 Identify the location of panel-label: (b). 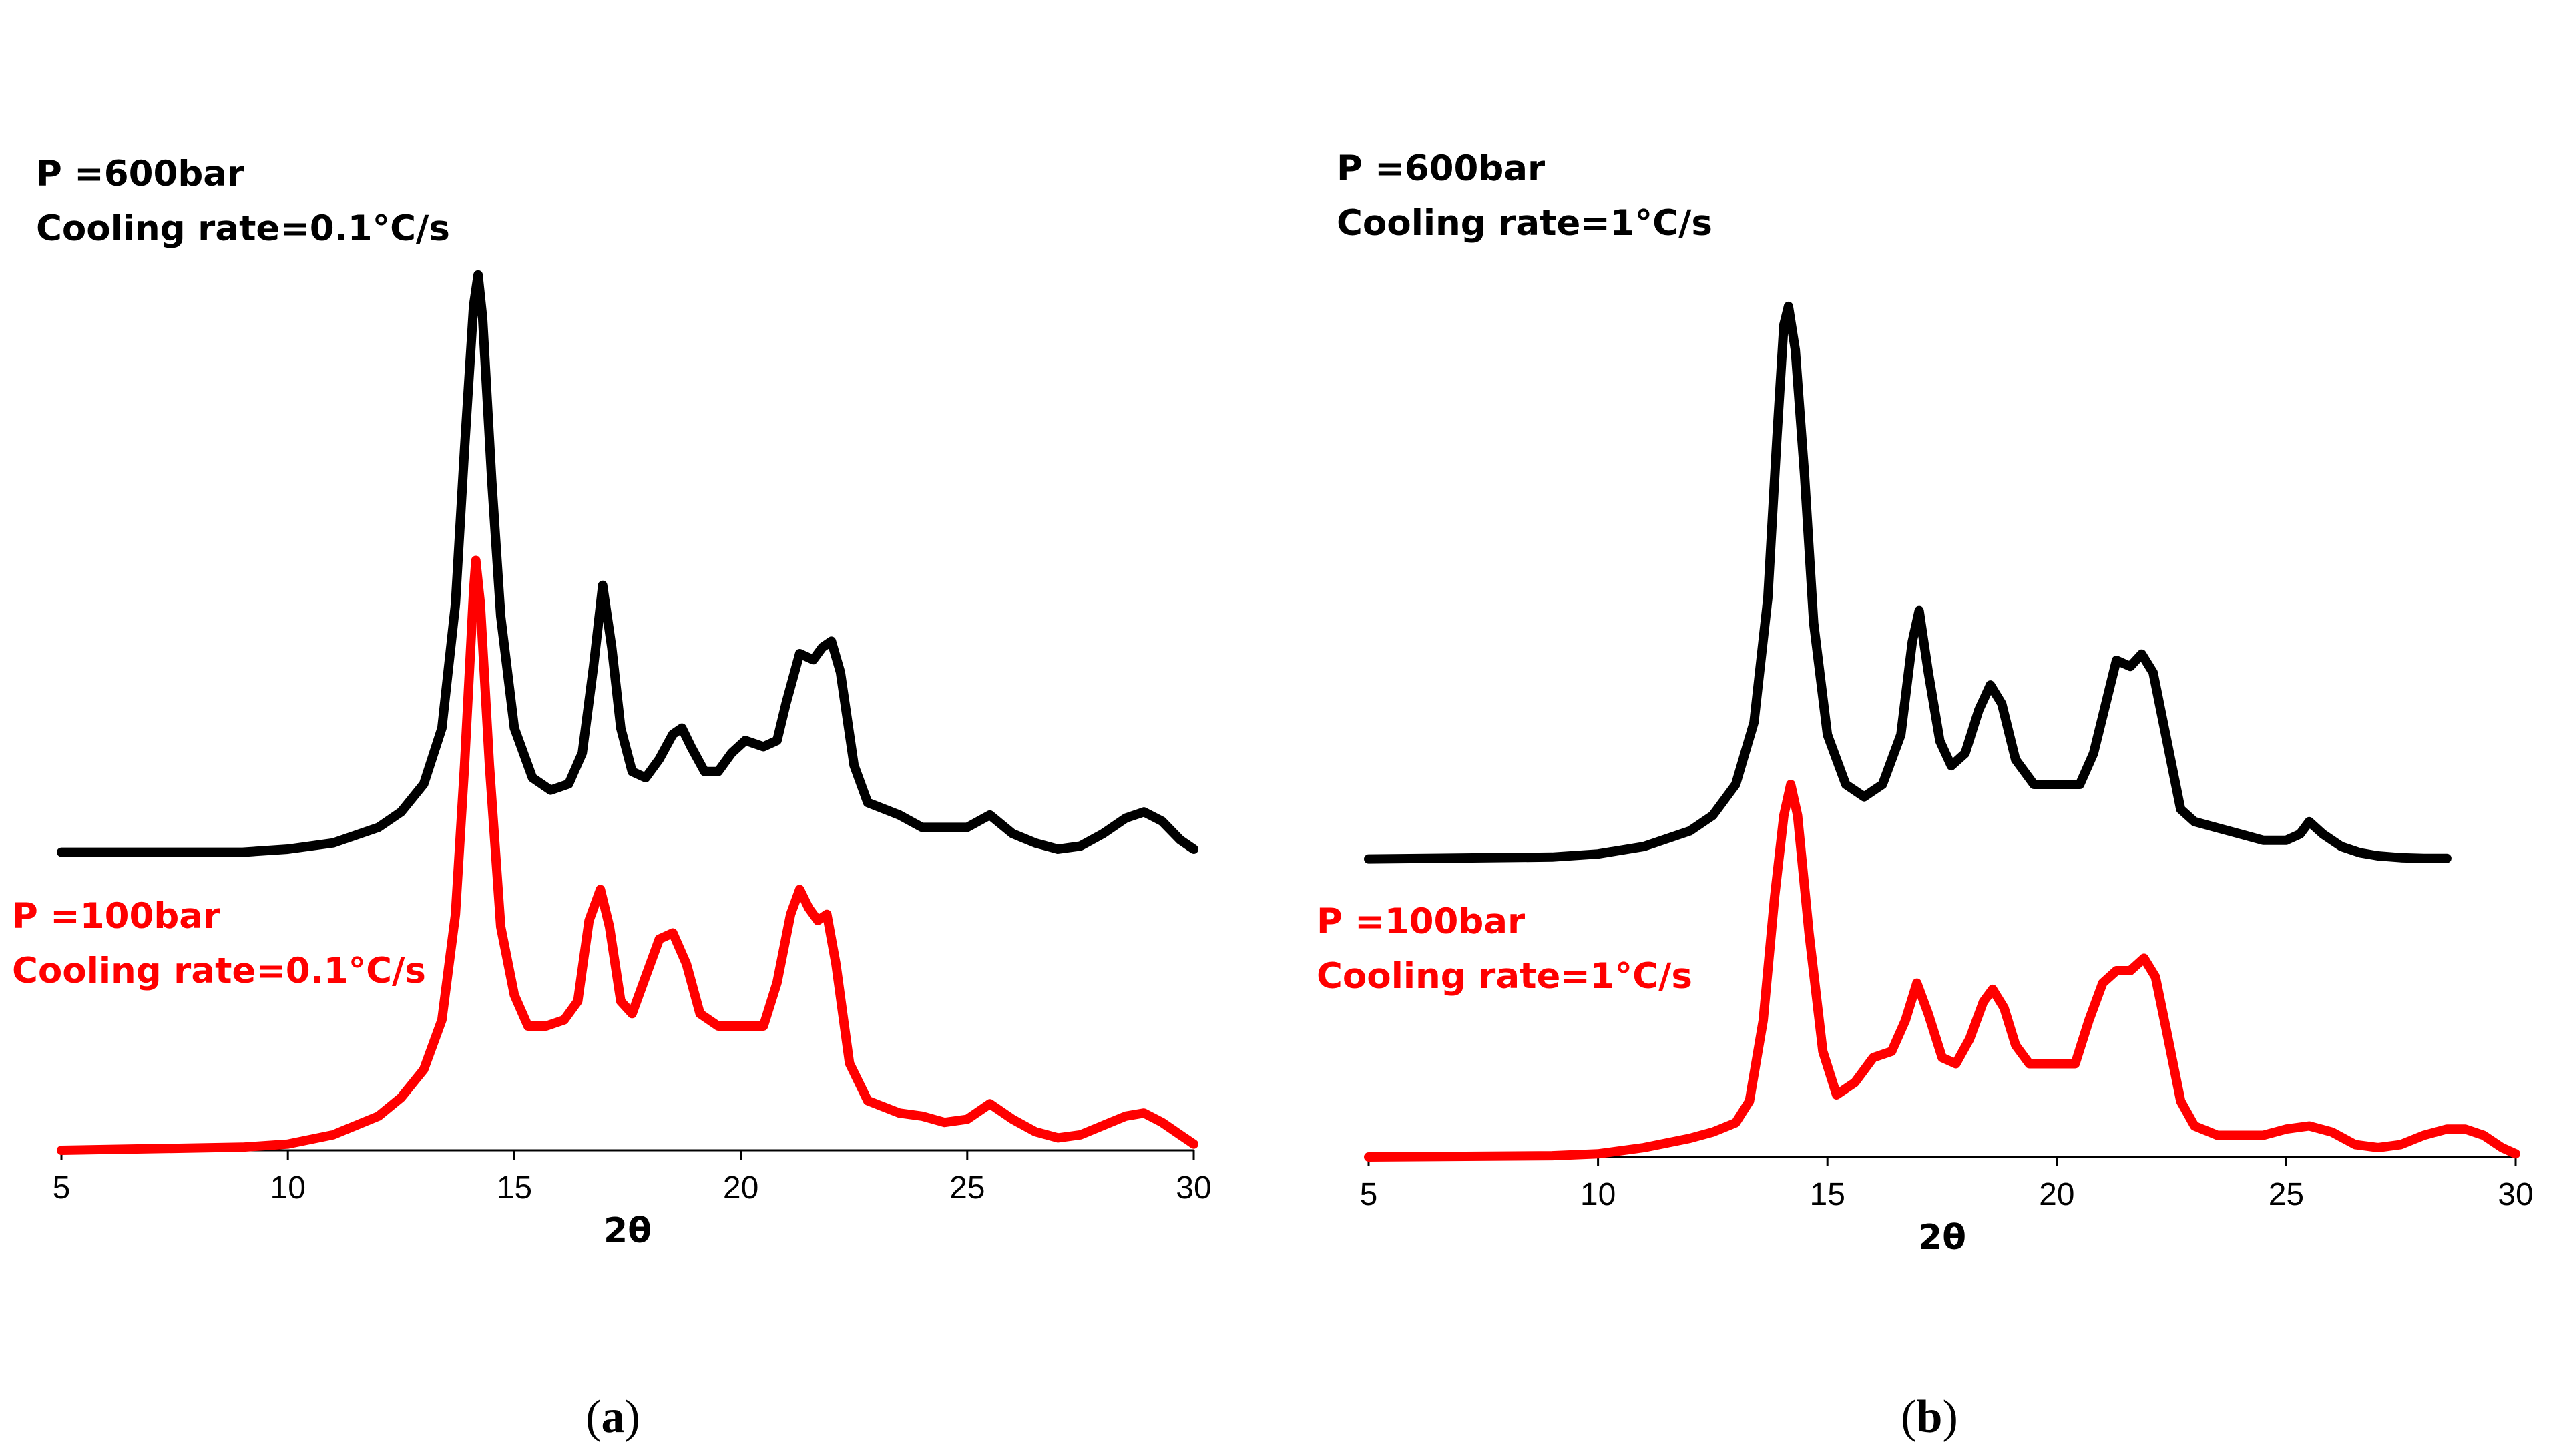
(1929, 1417).